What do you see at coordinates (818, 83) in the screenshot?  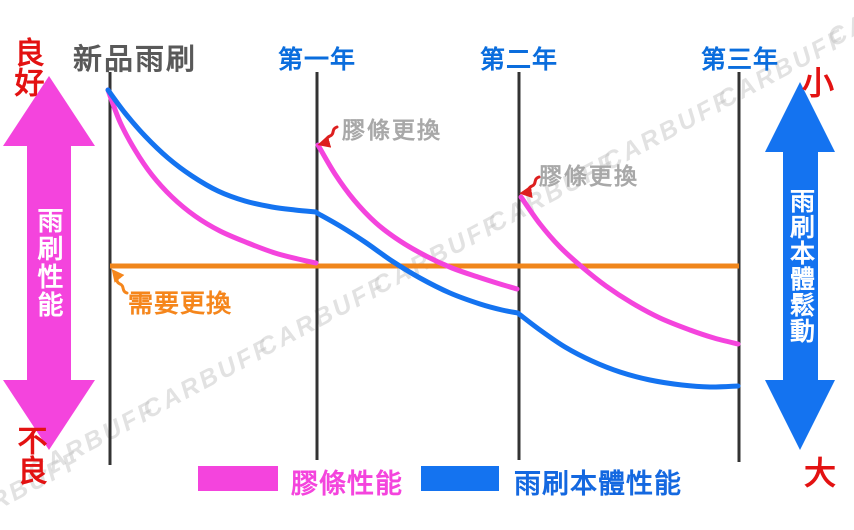 I see `right-axis-top-label: 小` at bounding box center [818, 83].